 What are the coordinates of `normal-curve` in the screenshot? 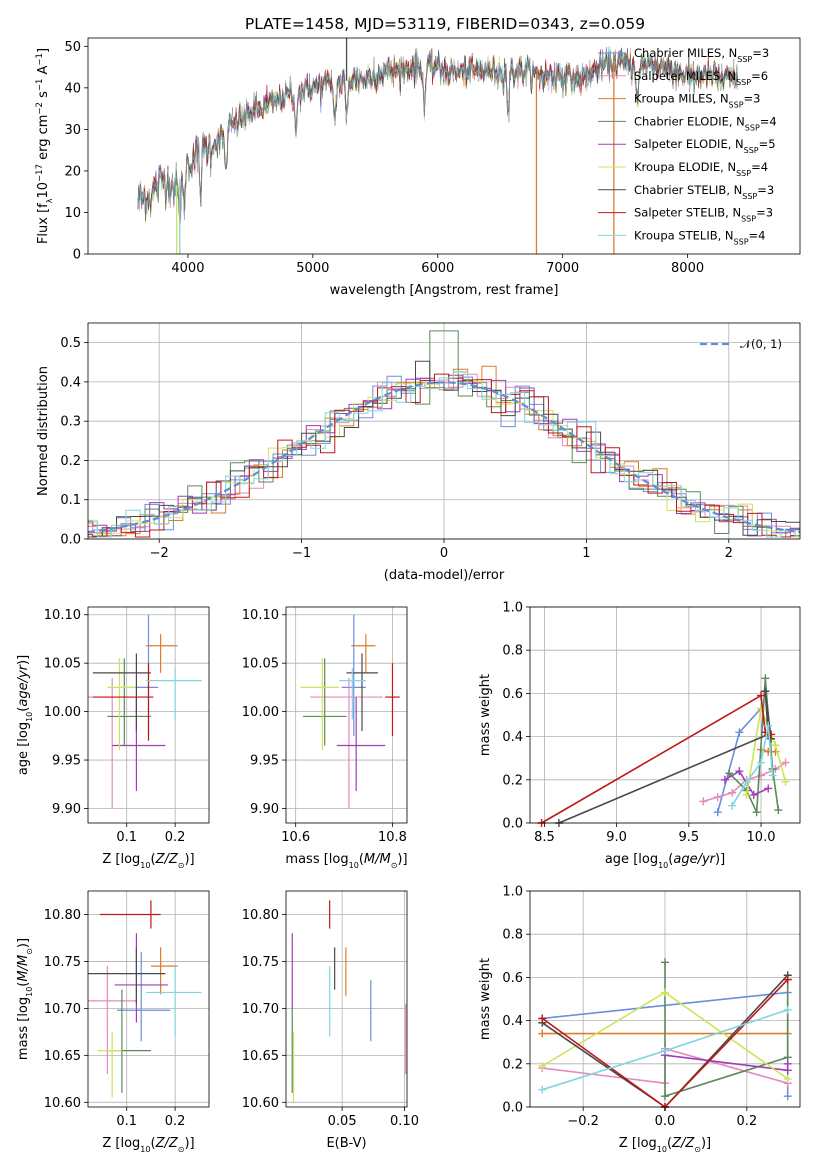 It's located at (444, 457).